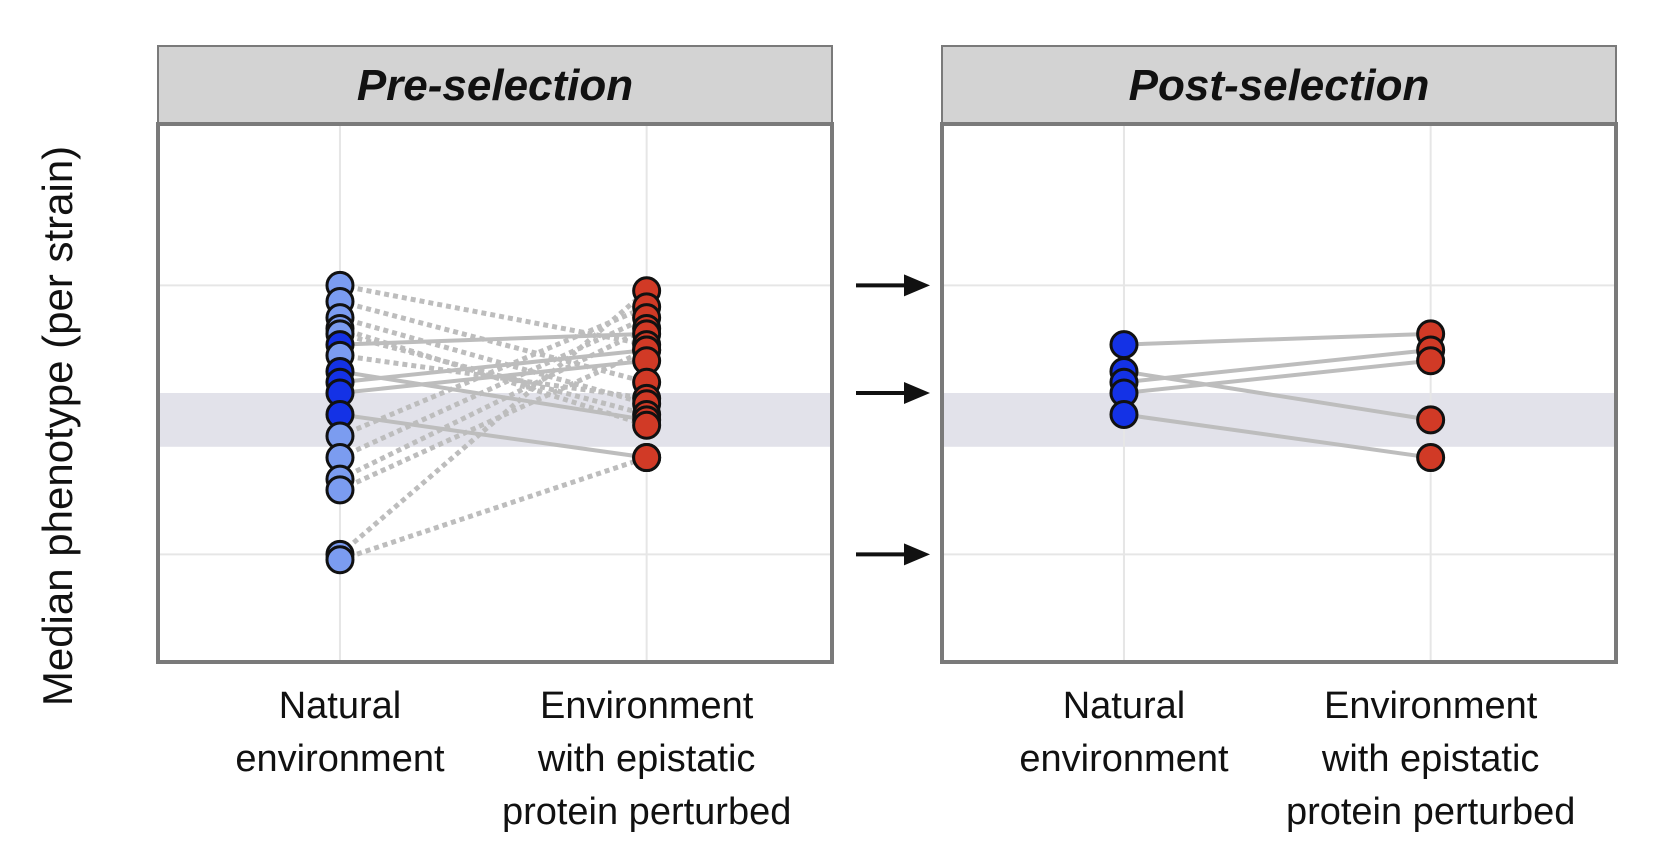  I want to click on panel-title: Post-selection, so click(1279, 85).